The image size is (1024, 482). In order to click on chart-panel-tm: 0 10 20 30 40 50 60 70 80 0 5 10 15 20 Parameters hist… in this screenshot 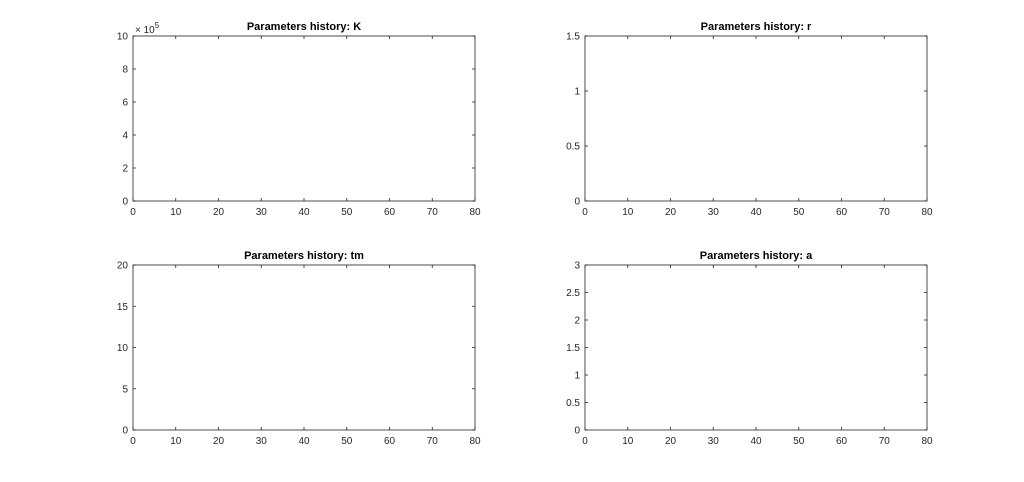, I will do `click(299, 348)`.